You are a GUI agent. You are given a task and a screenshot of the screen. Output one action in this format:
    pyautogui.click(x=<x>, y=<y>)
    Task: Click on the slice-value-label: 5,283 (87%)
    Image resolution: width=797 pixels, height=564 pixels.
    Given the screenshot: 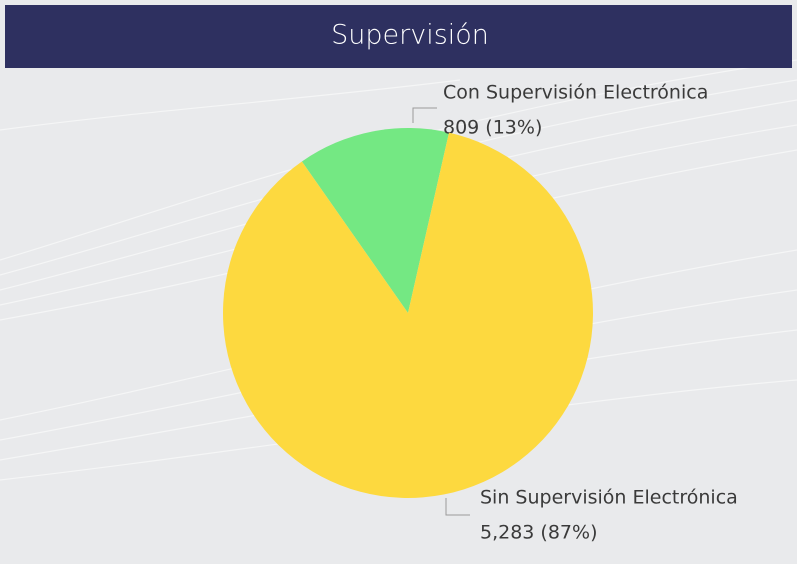 What is the action you would take?
    pyautogui.click(x=539, y=533)
    